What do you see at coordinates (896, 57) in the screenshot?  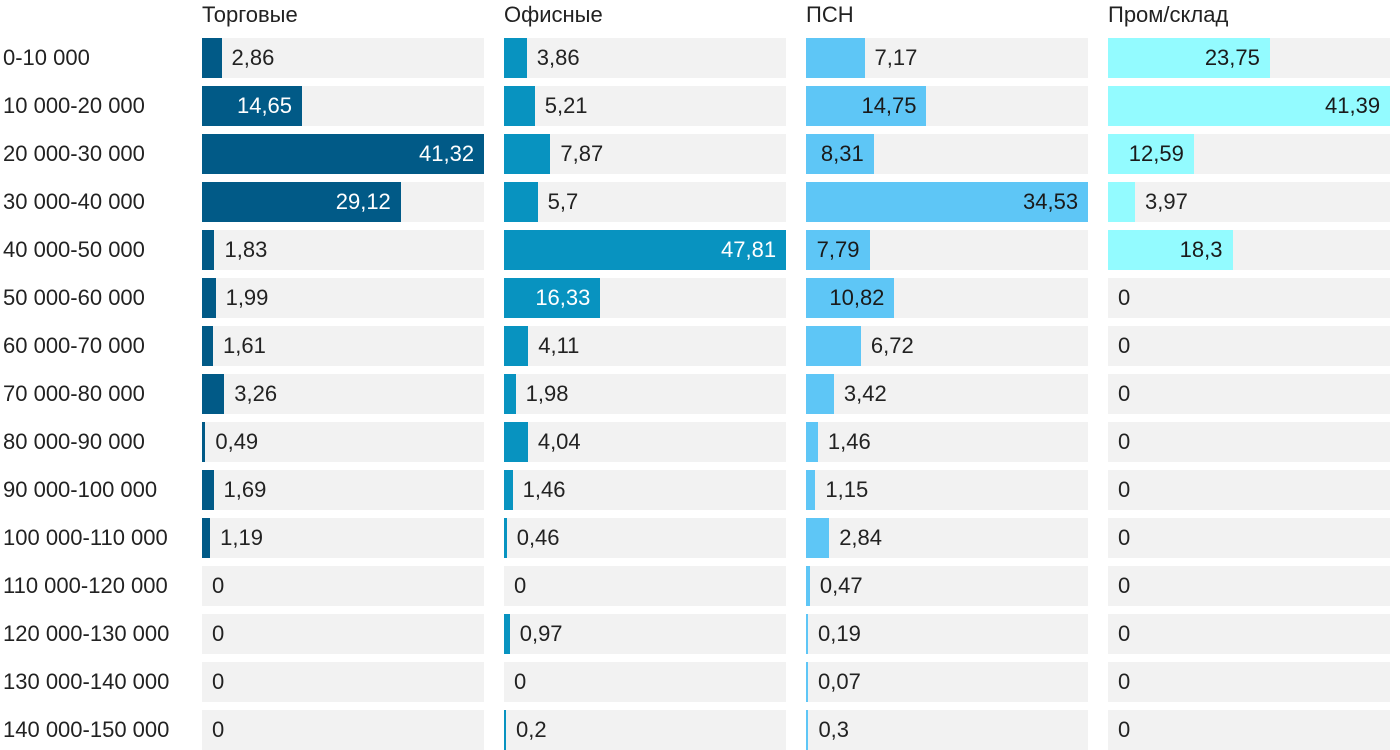 I see `data-label: 7,17` at bounding box center [896, 57].